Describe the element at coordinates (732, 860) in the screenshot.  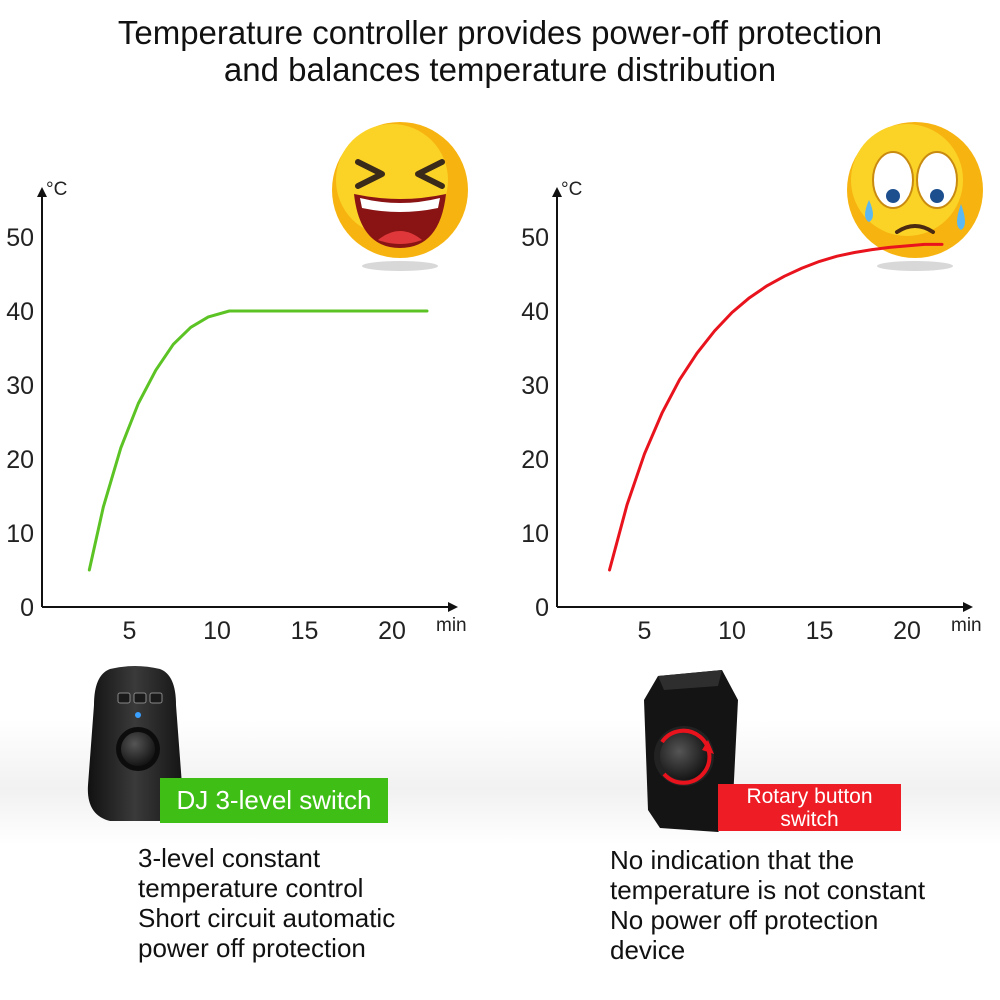
I see `rotary-desc-line: No indication that the` at that location.